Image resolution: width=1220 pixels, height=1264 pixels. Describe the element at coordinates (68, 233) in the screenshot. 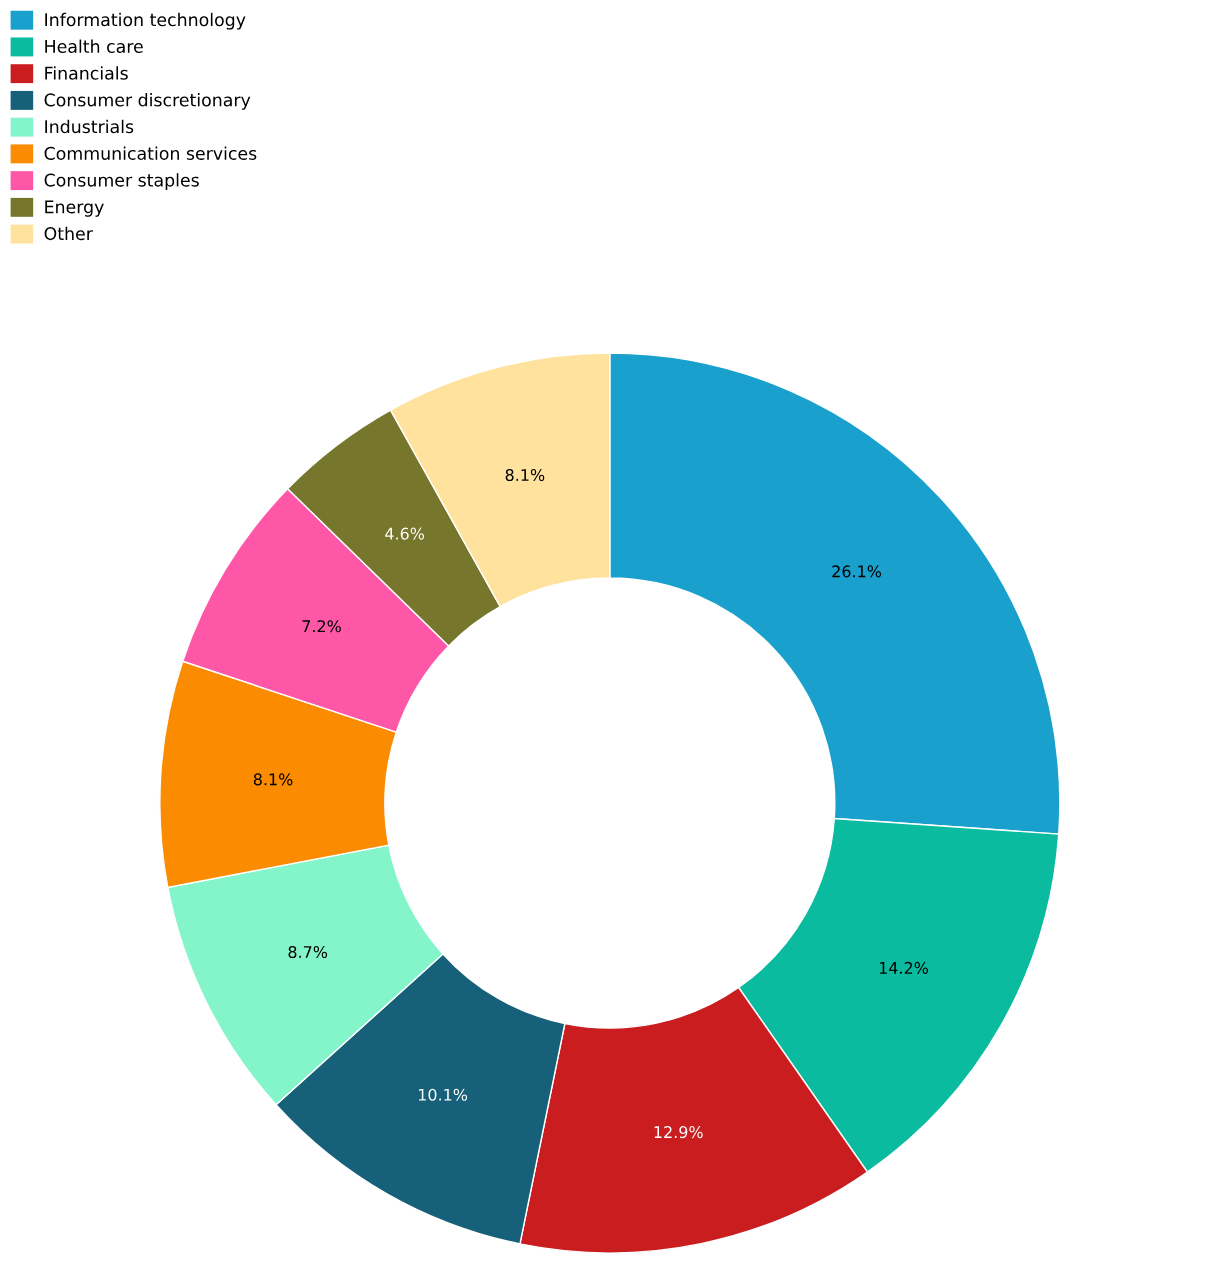

I see `legend-label: Other` at that location.